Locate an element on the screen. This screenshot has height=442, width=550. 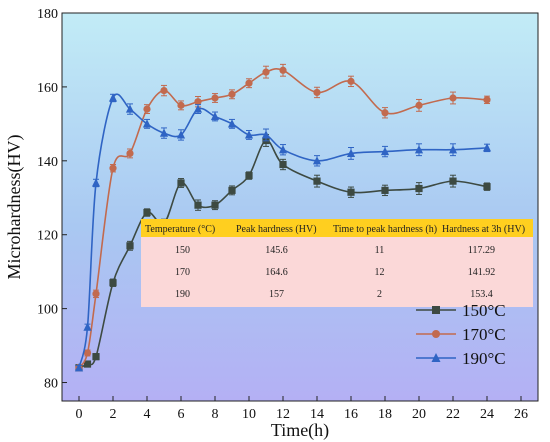
table-cell: 11 is located at coordinates (380, 250).